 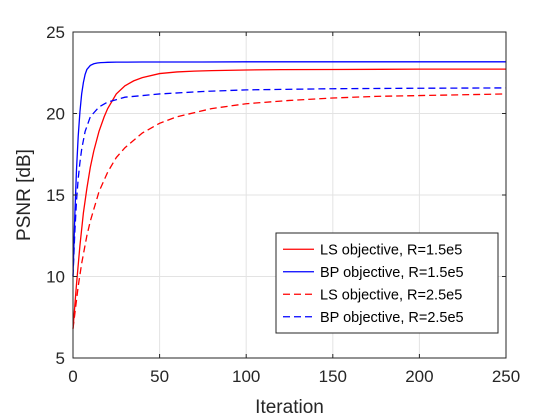 What do you see at coordinates (419, 376) in the screenshot?
I see `x-tick-label: 200` at bounding box center [419, 376].